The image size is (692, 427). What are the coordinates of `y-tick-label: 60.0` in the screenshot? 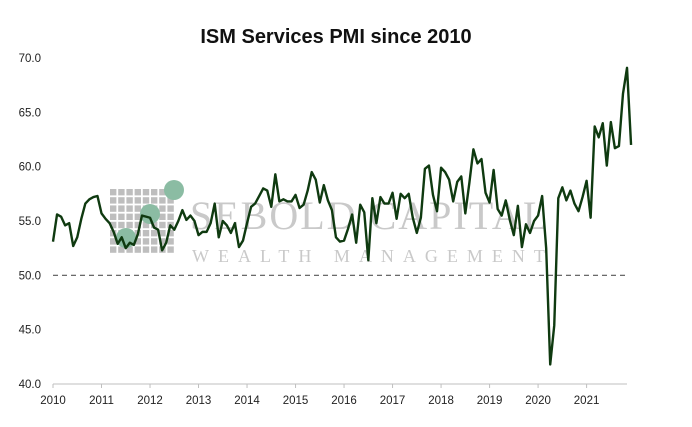 It's located at (30, 168).